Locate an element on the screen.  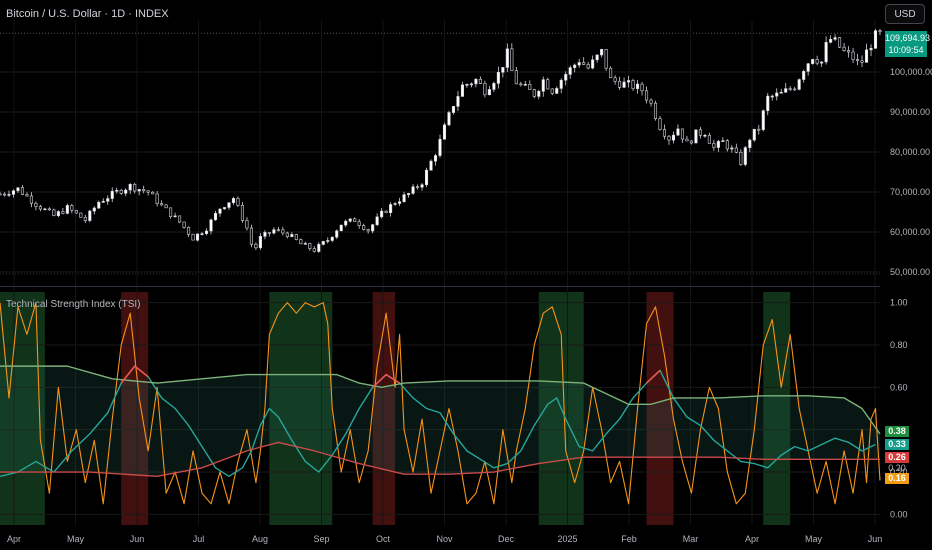
price-tick-label: 50,000.00 is located at coordinates (910, 272).